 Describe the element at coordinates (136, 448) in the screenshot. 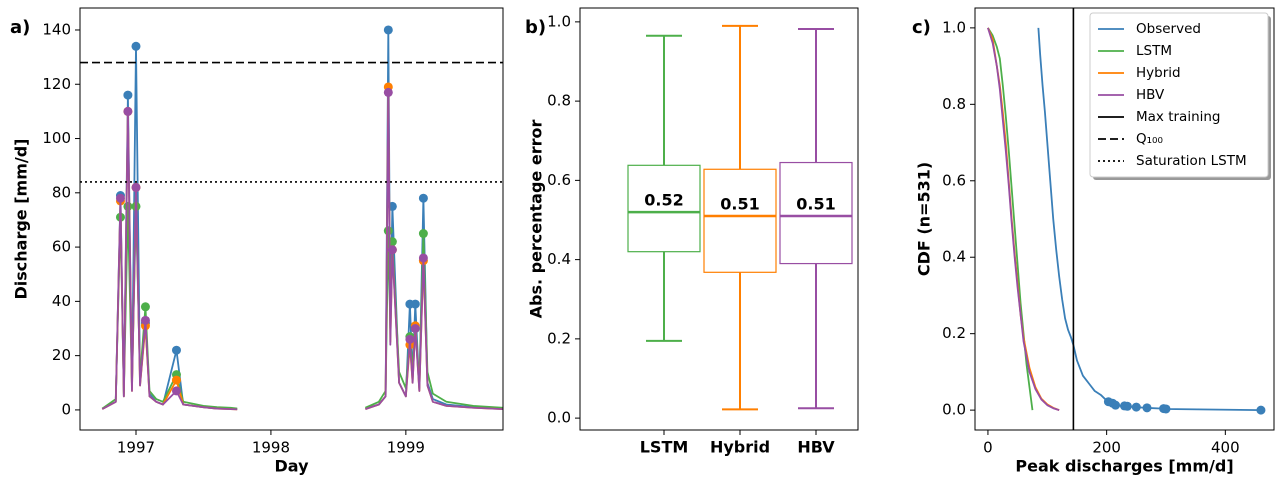

I see `x-tick-label: 1997` at that location.